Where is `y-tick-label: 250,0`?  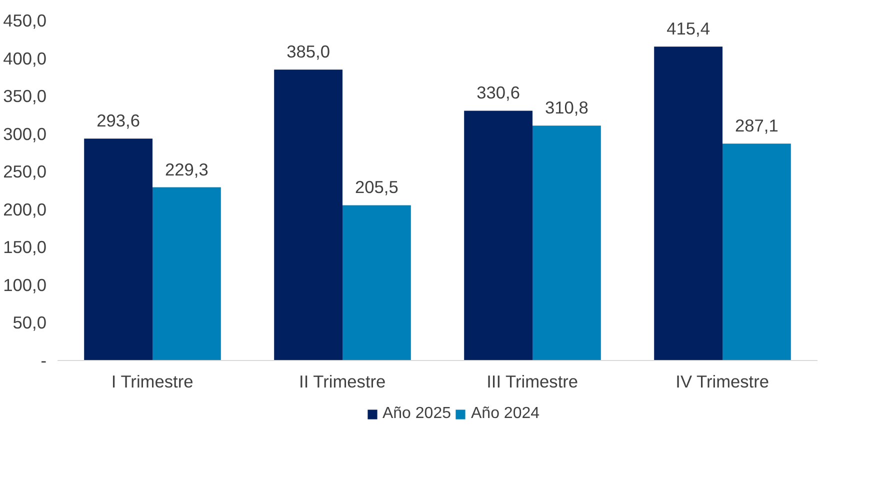
y-tick-label: 250,0 is located at coordinates (25, 172).